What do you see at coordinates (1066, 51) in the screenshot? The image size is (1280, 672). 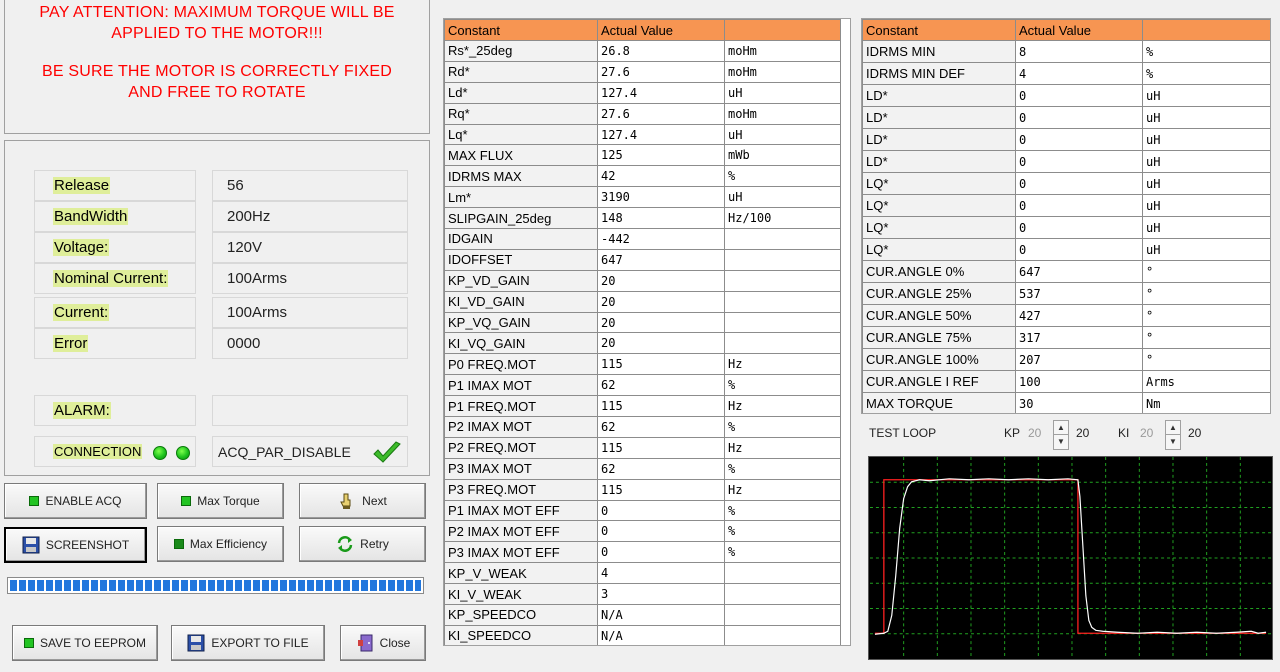 I see `table-row: IDRMS MIN 8%` at bounding box center [1066, 51].